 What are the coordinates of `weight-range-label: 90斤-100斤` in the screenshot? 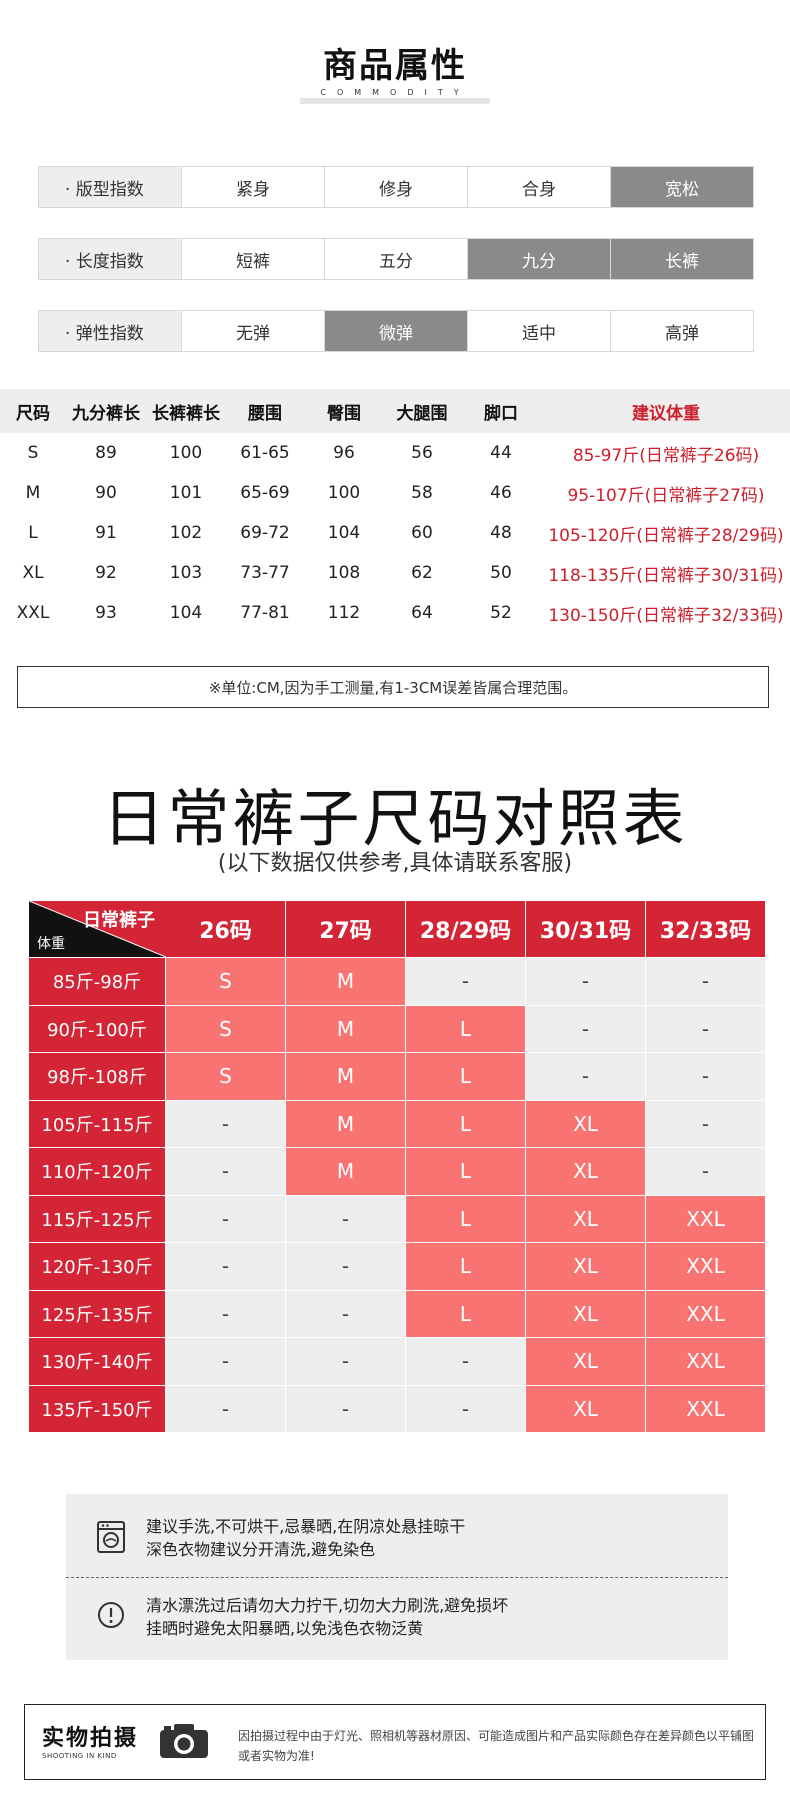 It's located at (97, 1028).